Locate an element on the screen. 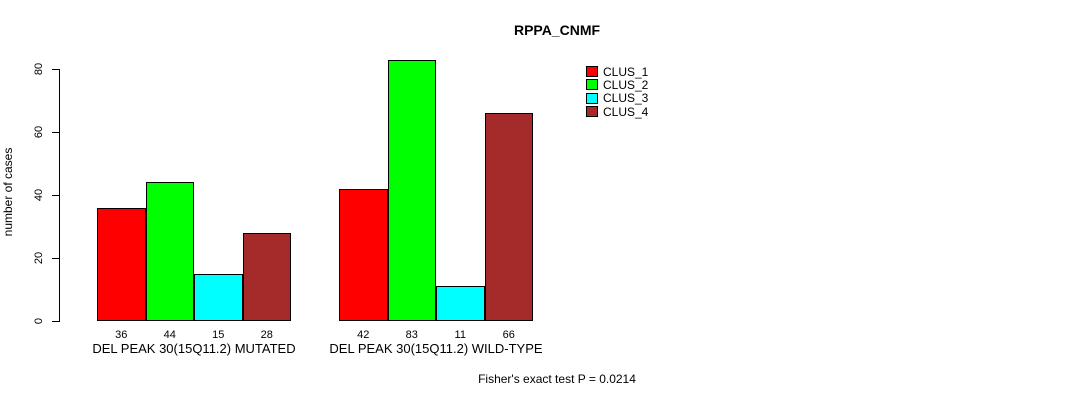  group-label: DEL PEAK 30(15Q11.2) WILD-TYPE is located at coordinates (436, 348).